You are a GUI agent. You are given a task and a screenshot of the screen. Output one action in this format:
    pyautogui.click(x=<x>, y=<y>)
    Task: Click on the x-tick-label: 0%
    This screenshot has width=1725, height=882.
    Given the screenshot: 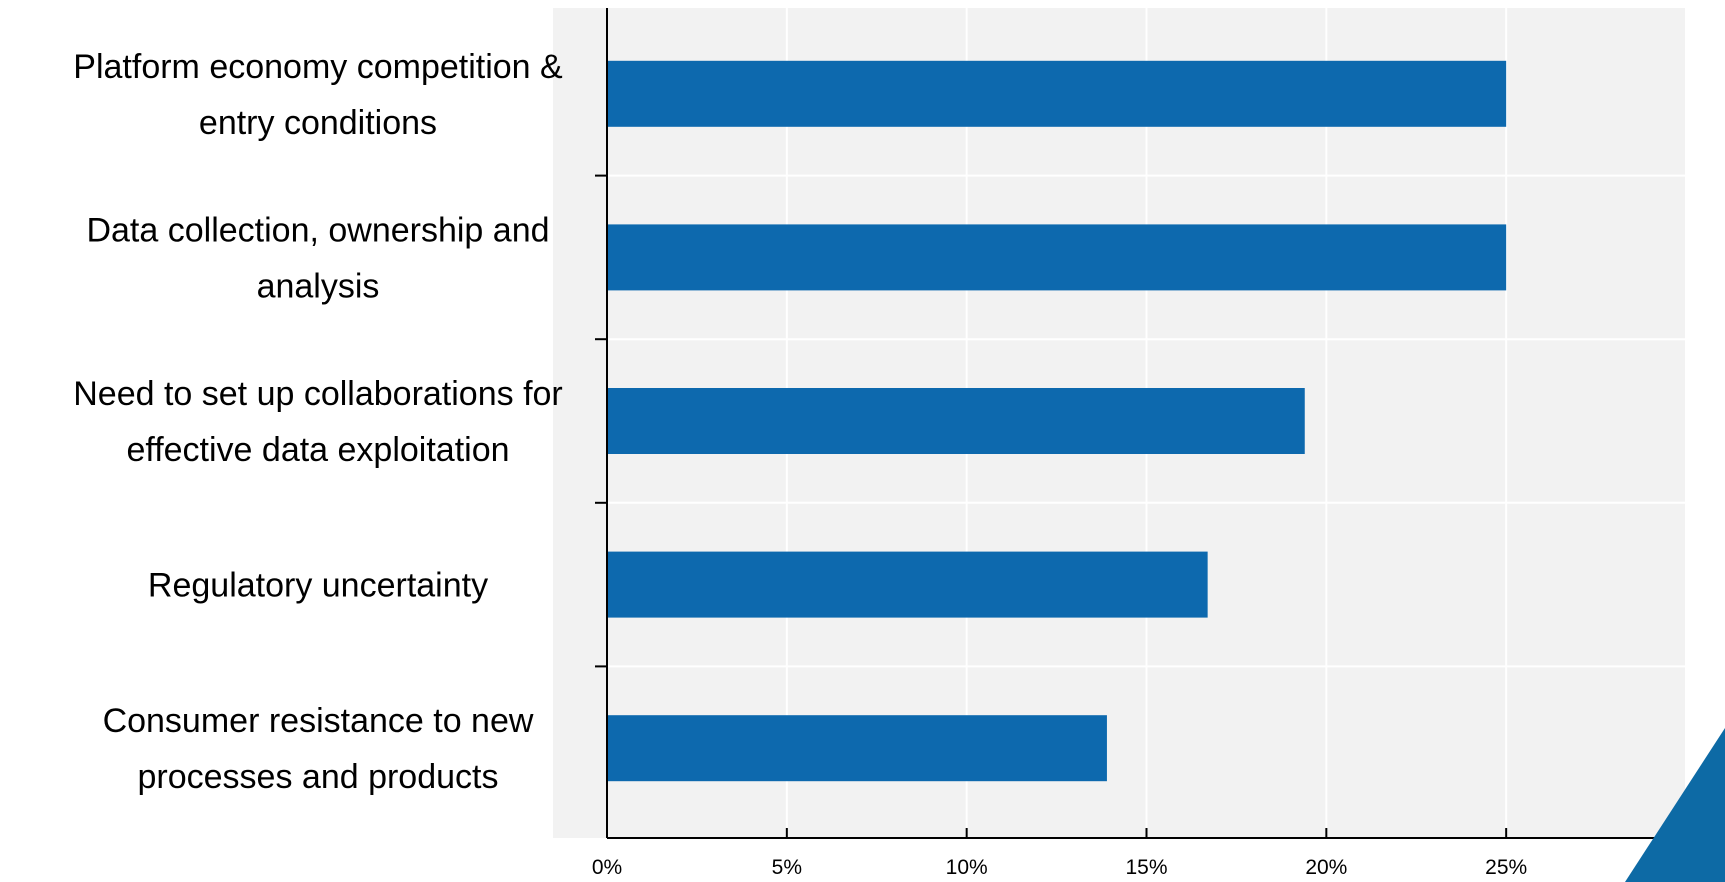 What is the action you would take?
    pyautogui.click(x=607, y=867)
    